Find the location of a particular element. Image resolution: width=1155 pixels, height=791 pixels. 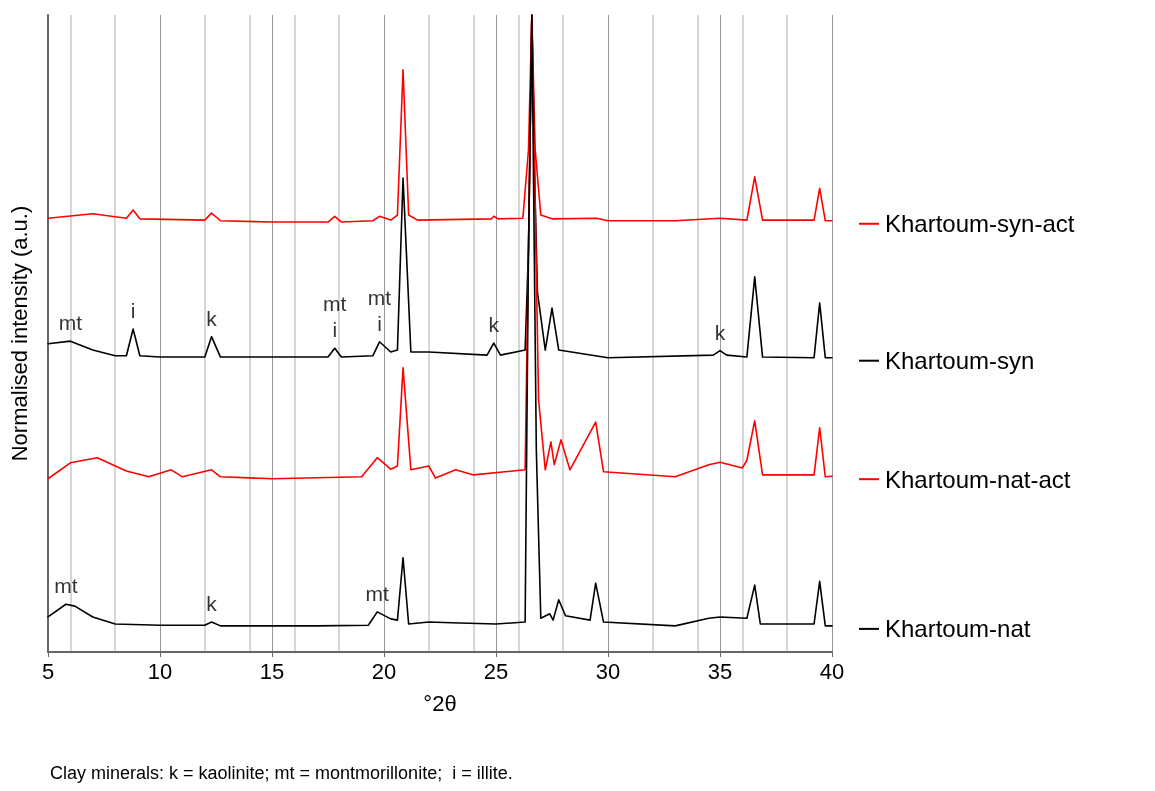

x-tick-label: 10 is located at coordinates (160, 671).